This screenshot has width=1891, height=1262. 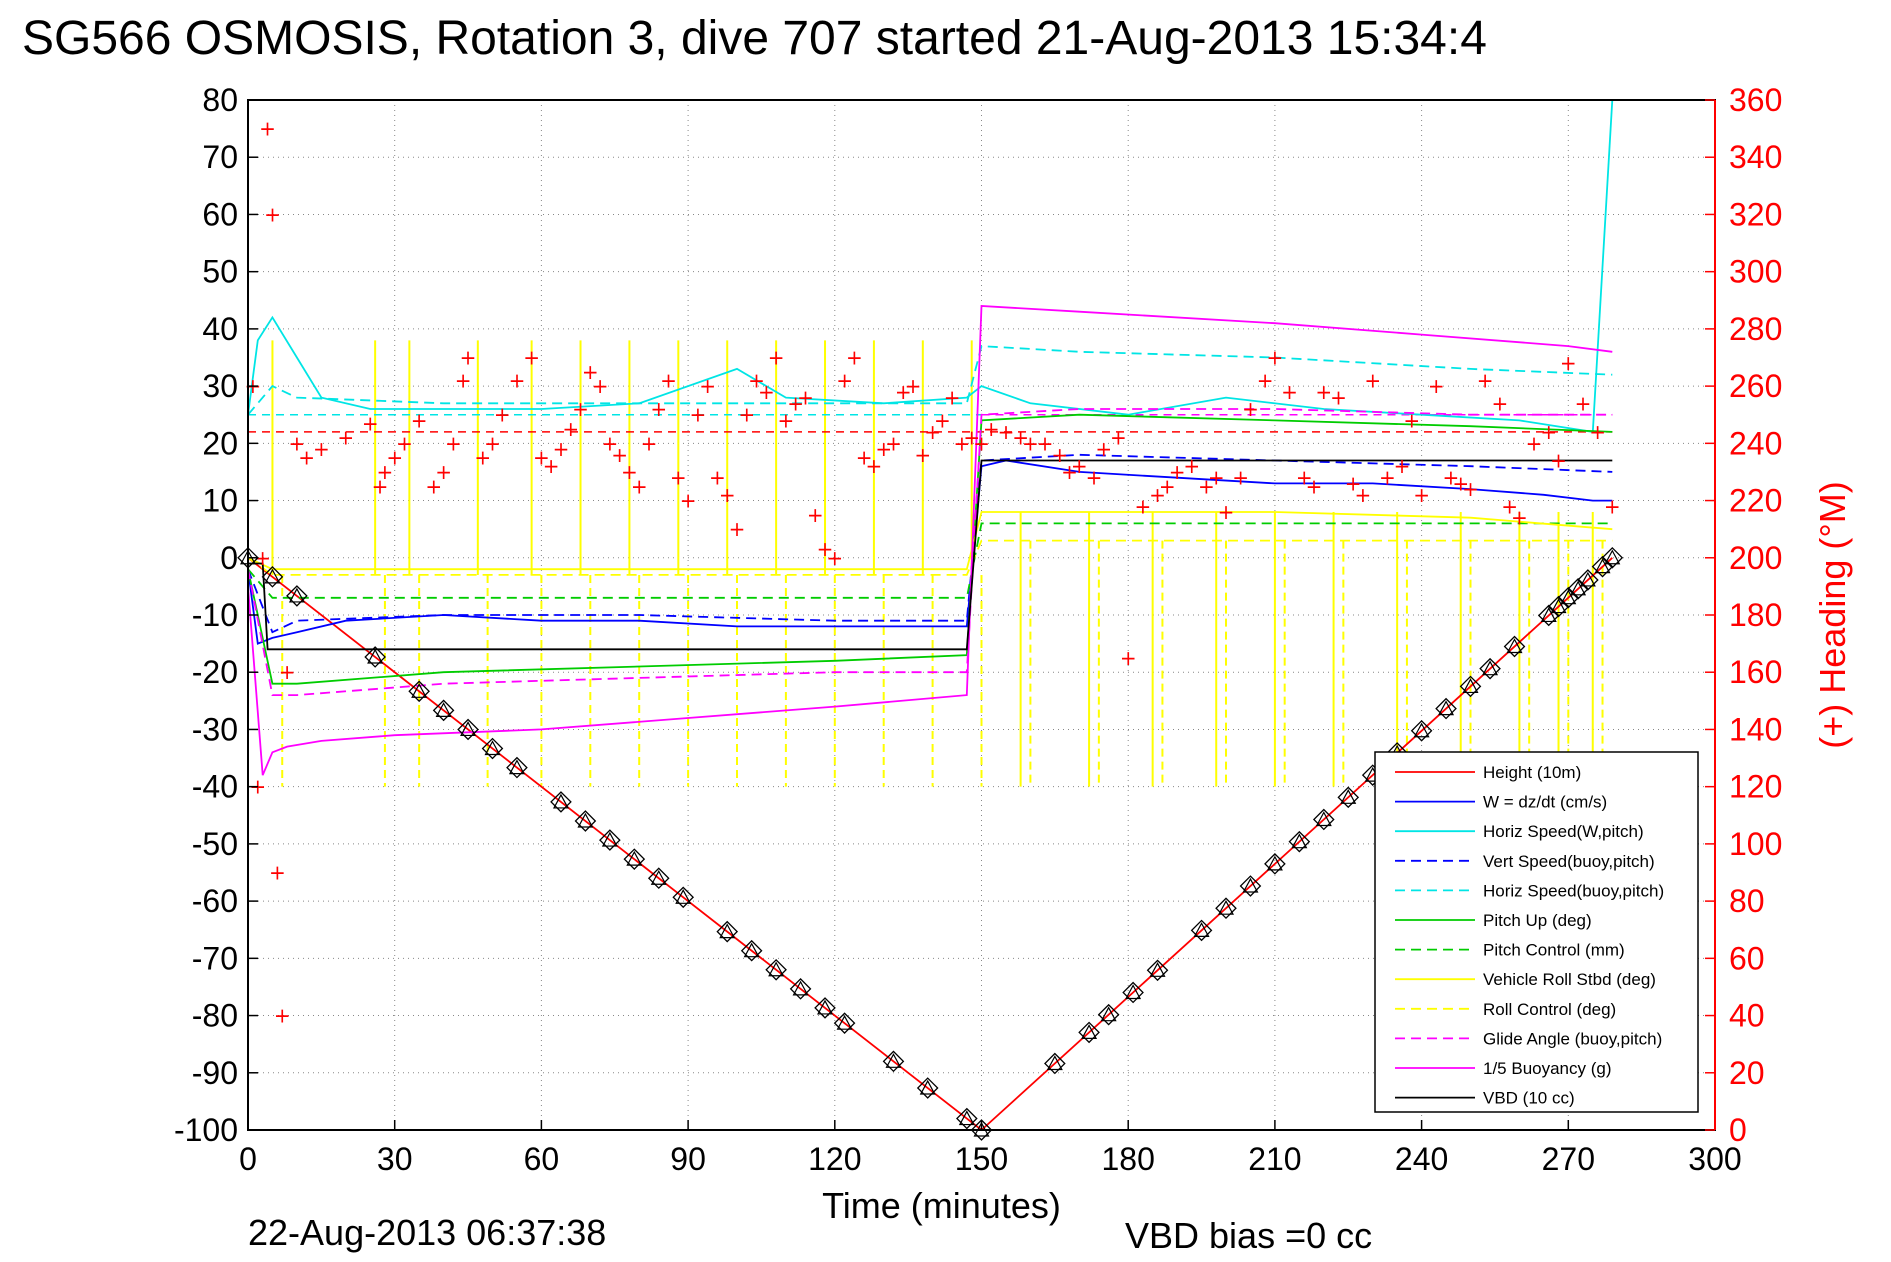 What do you see at coordinates (1547, 1068) in the screenshot?
I see `legend-label: 1/5 Buoyancy (g)` at bounding box center [1547, 1068].